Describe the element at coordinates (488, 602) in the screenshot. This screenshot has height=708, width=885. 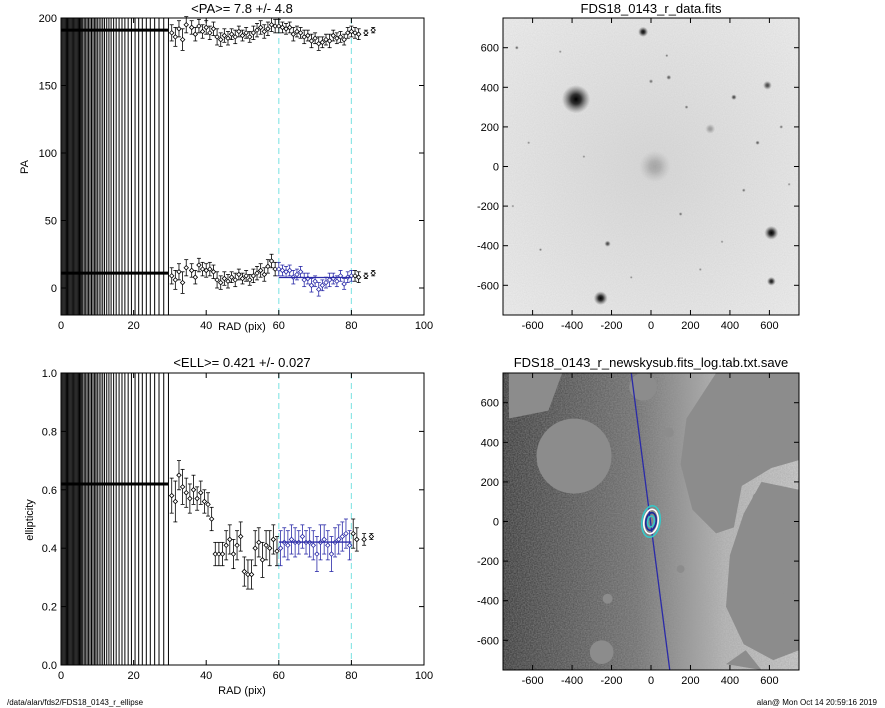
I see `skysub-image-ytick-label: -400` at that location.